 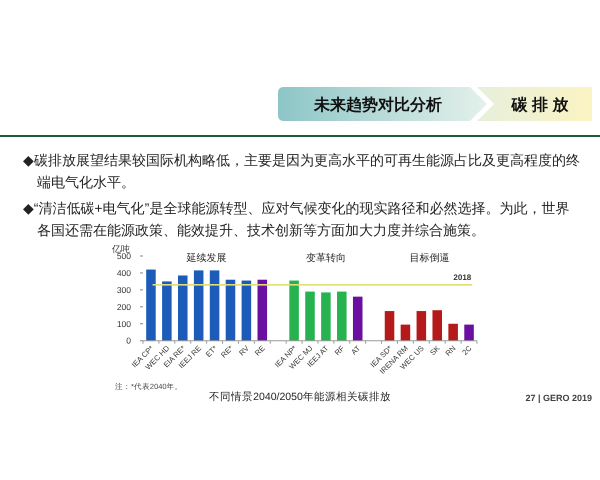 What do you see at coordinates (326, 258) in the screenshot?
I see `annotation: 变革转向` at bounding box center [326, 258].